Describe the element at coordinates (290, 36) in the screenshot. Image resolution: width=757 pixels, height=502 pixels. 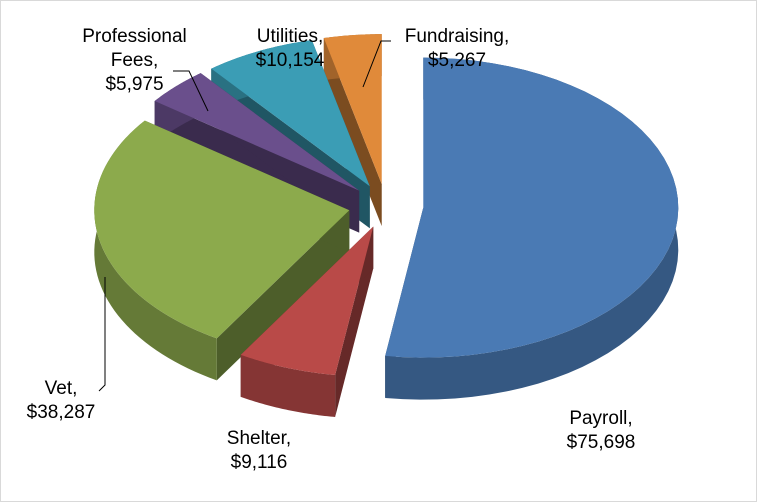
I see `category-label: Utilities,` at that location.